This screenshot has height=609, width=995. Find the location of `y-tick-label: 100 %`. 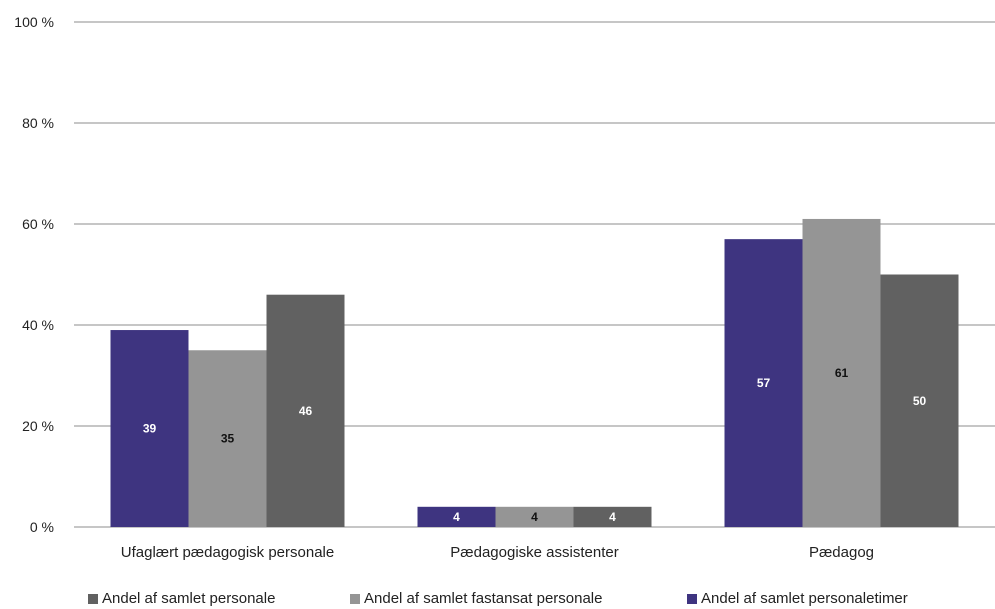

y-tick-label: 100 % is located at coordinates (34, 22).